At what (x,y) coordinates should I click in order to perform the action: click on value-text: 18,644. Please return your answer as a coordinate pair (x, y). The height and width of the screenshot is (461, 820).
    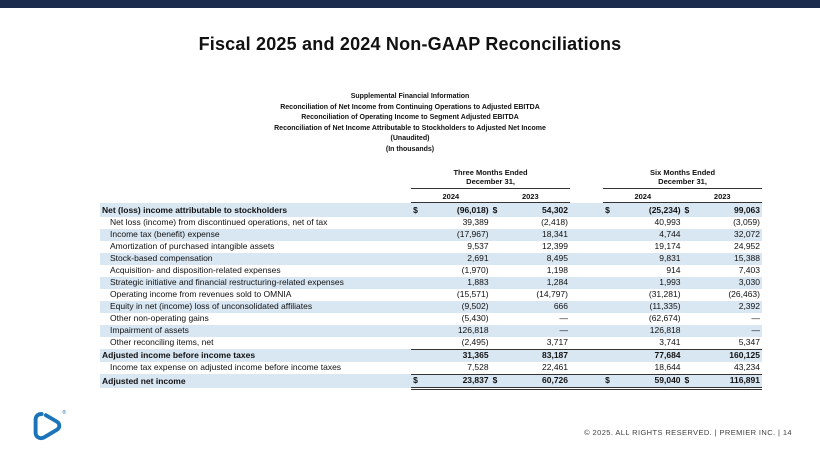
    Looking at the image, I should click on (667, 367).